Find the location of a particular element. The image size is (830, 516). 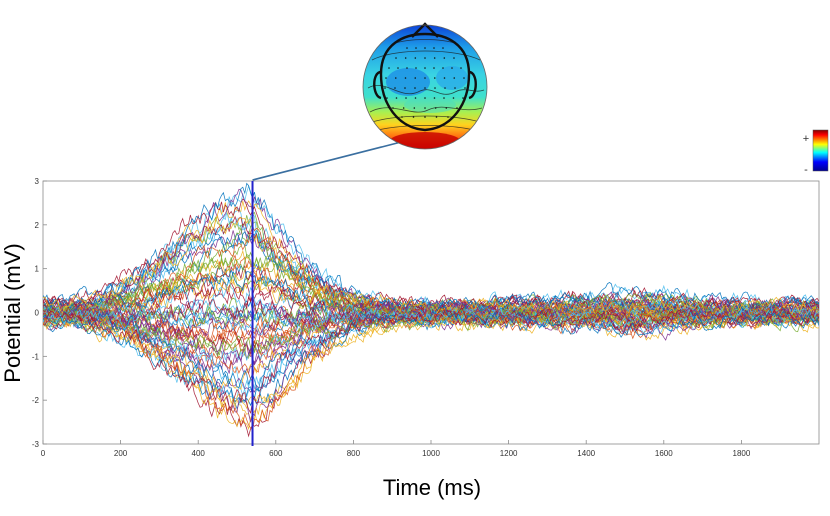

y-tick-label: 1 is located at coordinates (37, 269).